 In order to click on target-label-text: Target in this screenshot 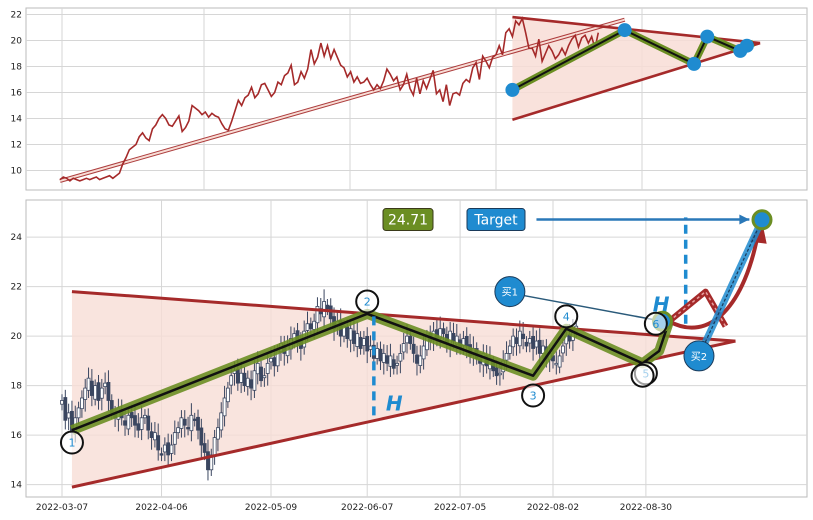, I will do `click(495, 221)`.